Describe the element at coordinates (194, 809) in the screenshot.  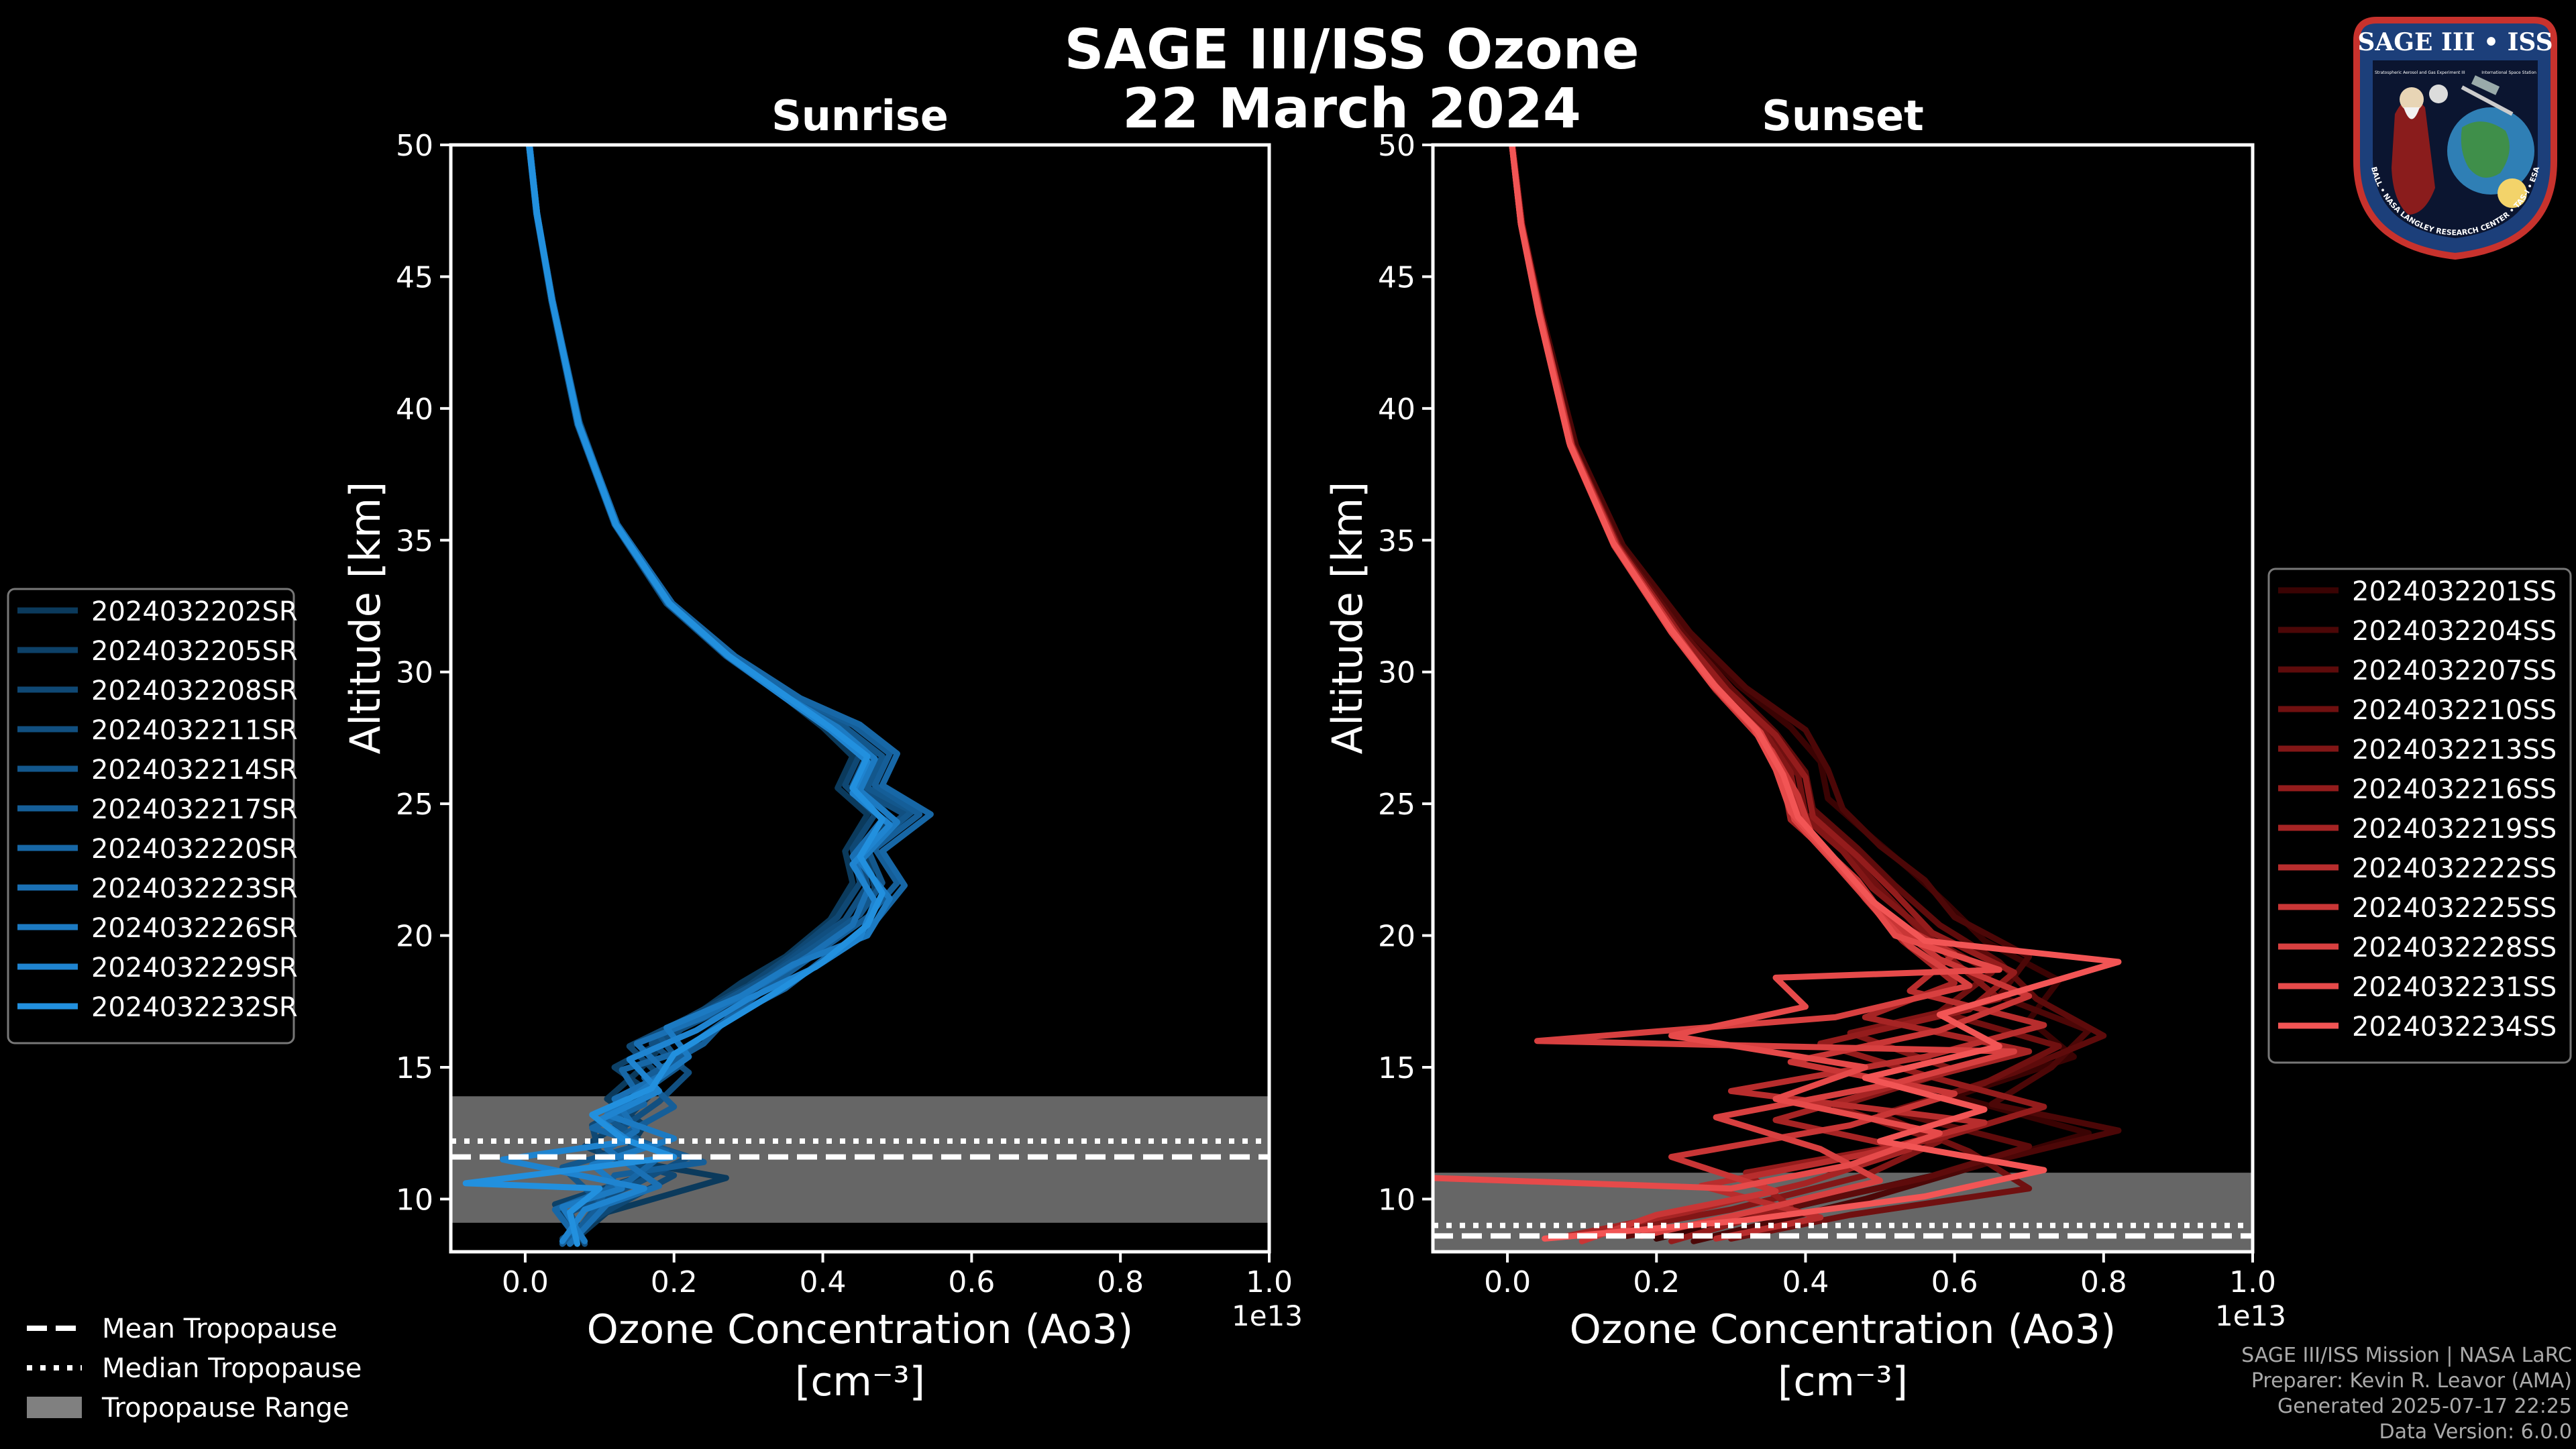
I see `legend-label-2024032217SR: 2024032217SR` at that location.